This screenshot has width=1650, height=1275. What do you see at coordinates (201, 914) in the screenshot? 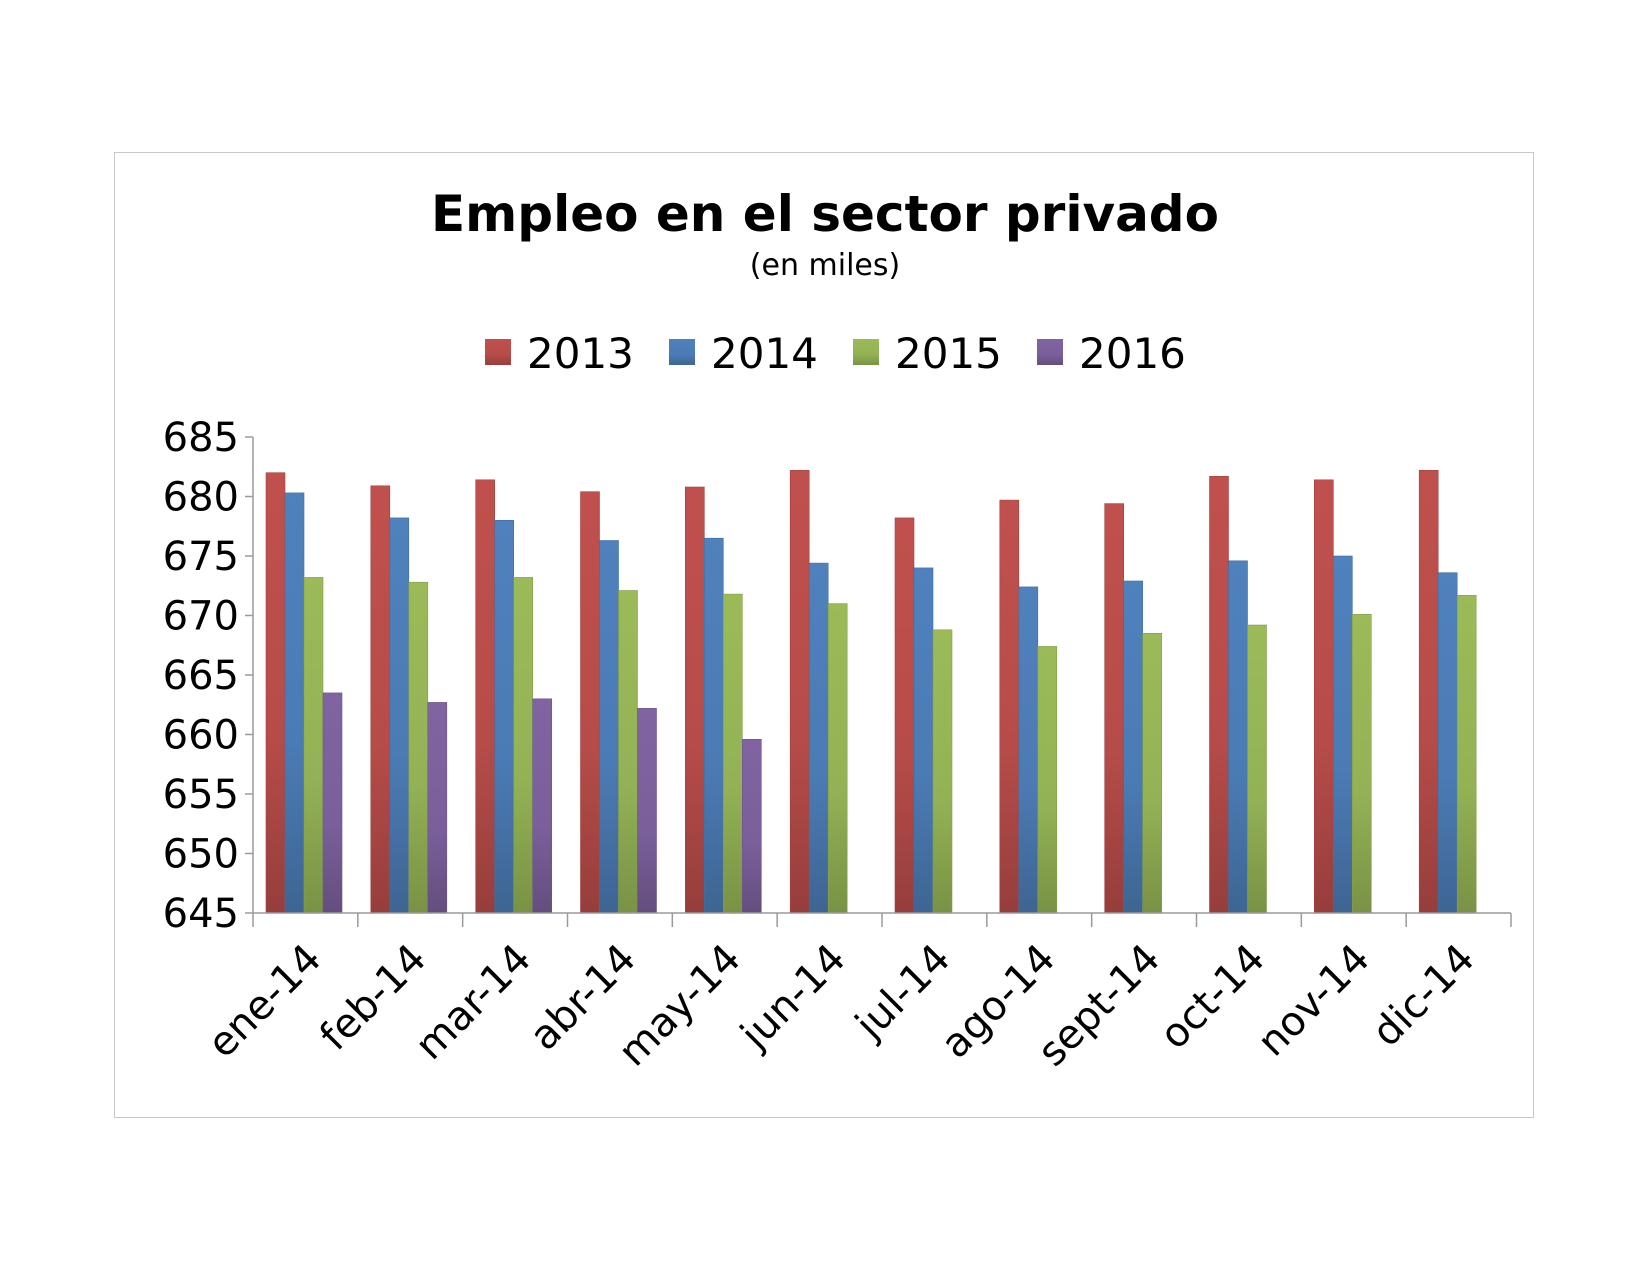
I see `y-tick-label-645: 645` at bounding box center [201, 914].